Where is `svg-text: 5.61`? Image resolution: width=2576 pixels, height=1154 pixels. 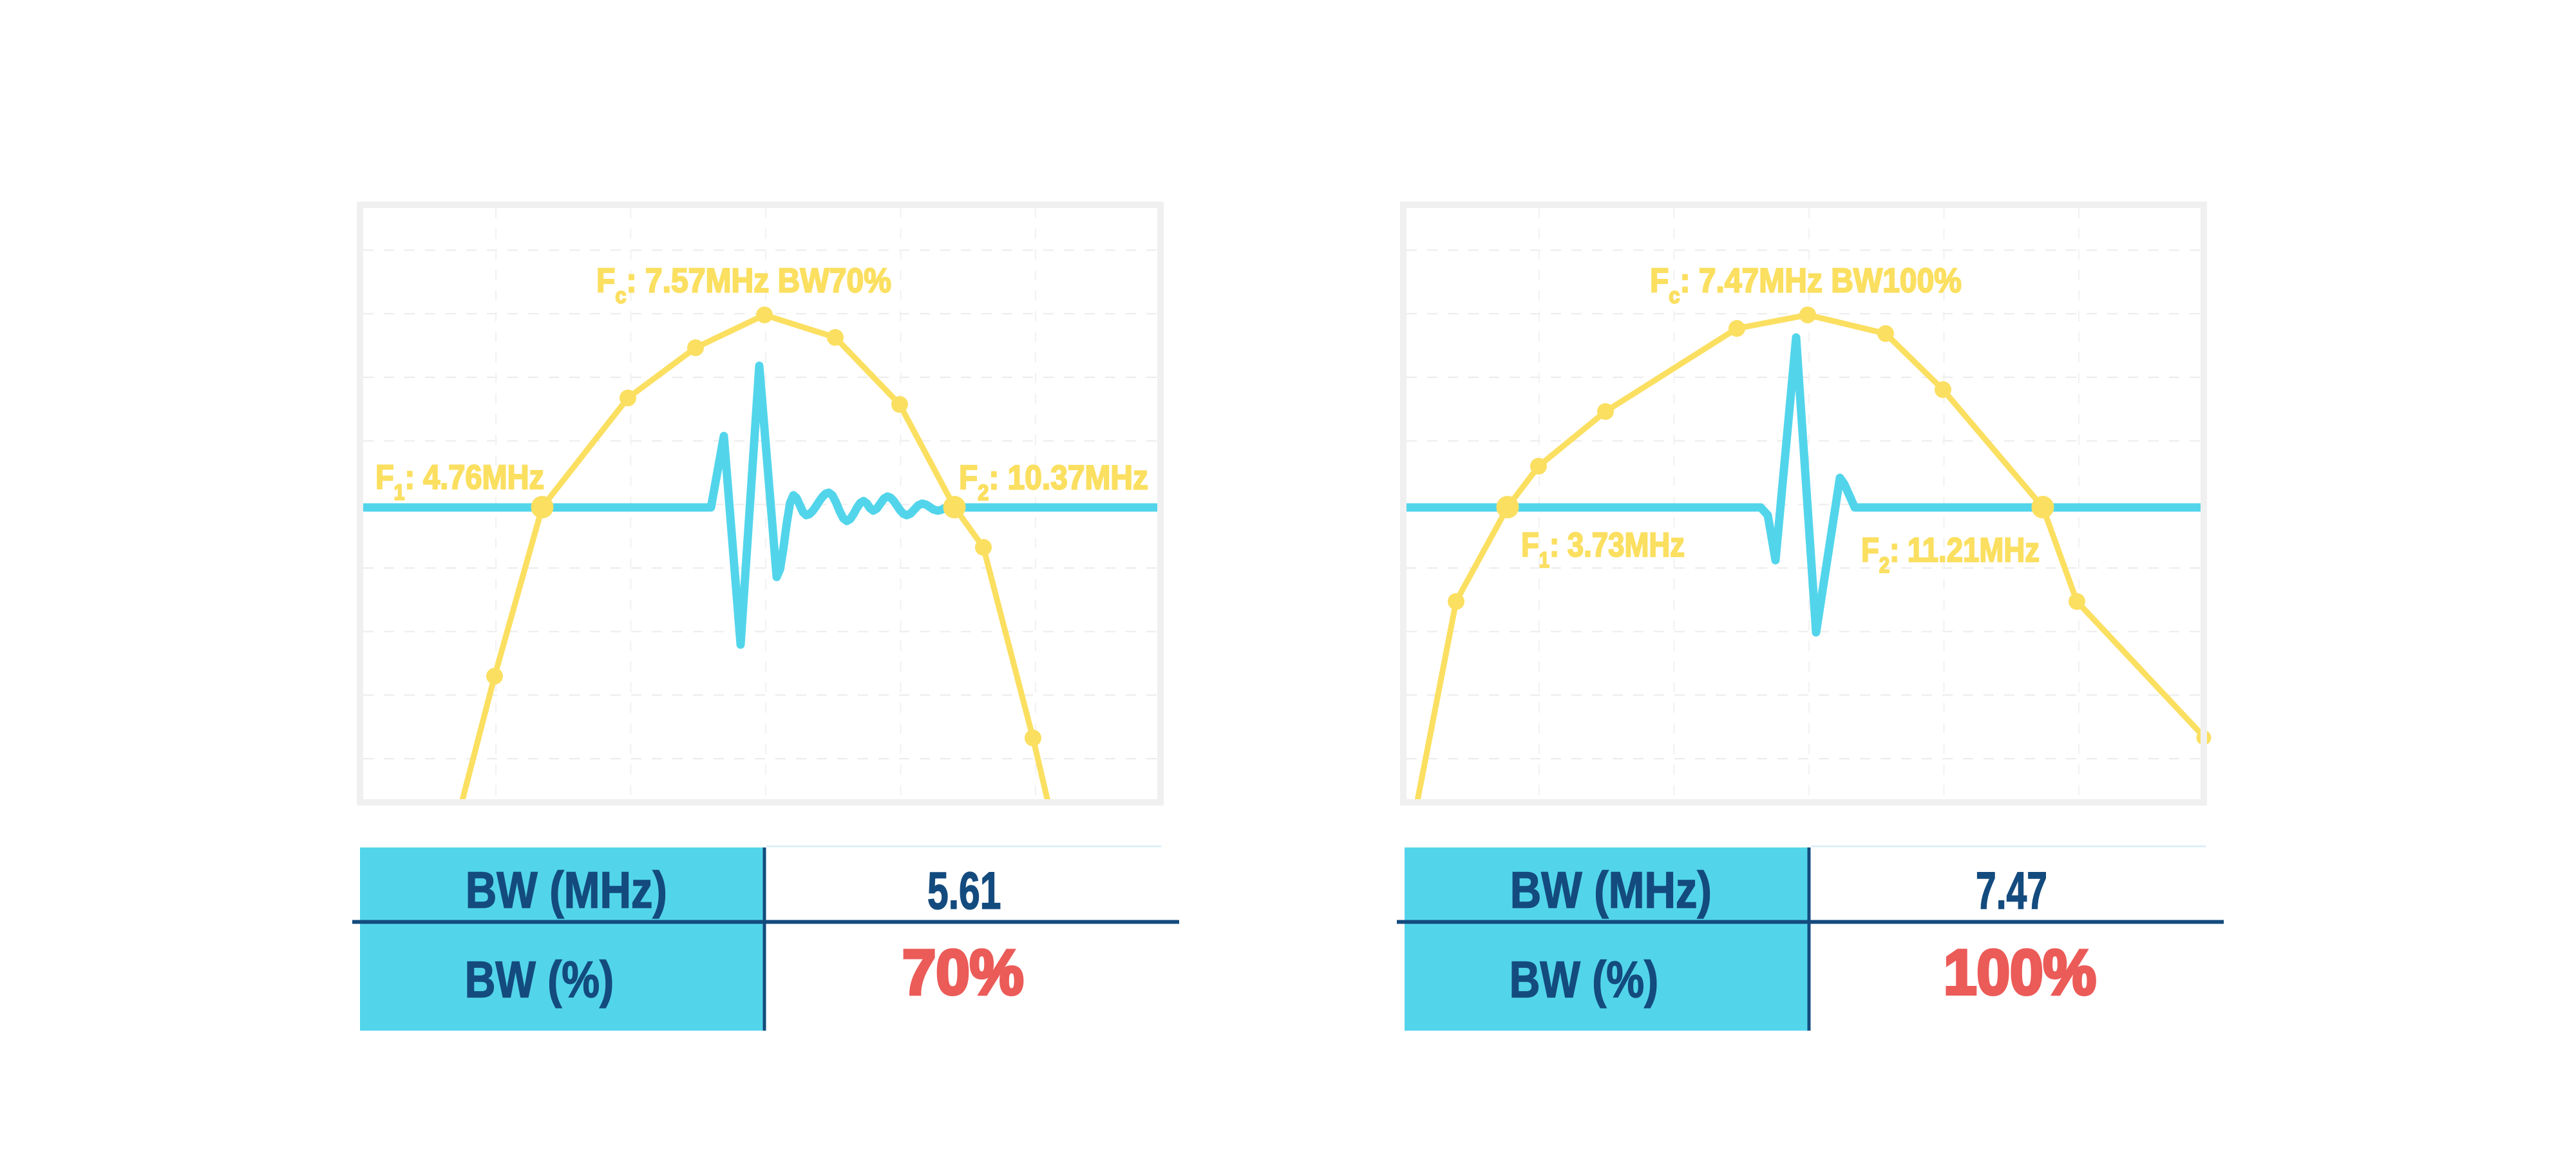 svg-text: 5.61 is located at coordinates (964, 891).